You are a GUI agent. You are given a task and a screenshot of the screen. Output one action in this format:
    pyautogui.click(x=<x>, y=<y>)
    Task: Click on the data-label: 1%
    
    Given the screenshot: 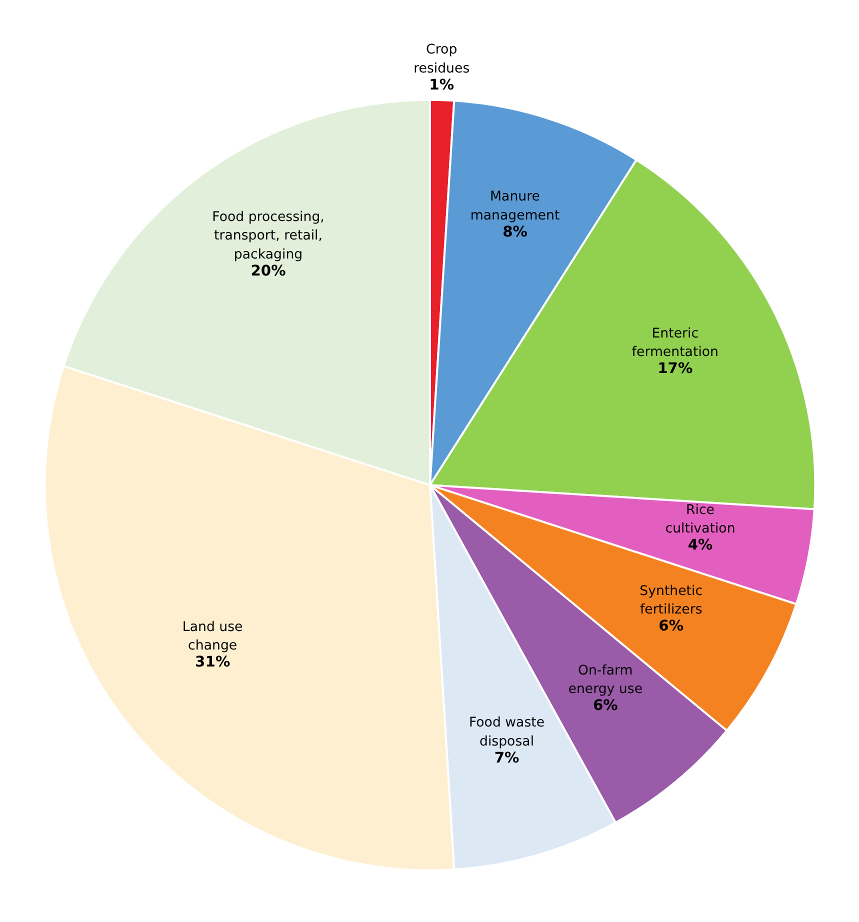 What is the action you would take?
    pyautogui.click(x=441, y=85)
    